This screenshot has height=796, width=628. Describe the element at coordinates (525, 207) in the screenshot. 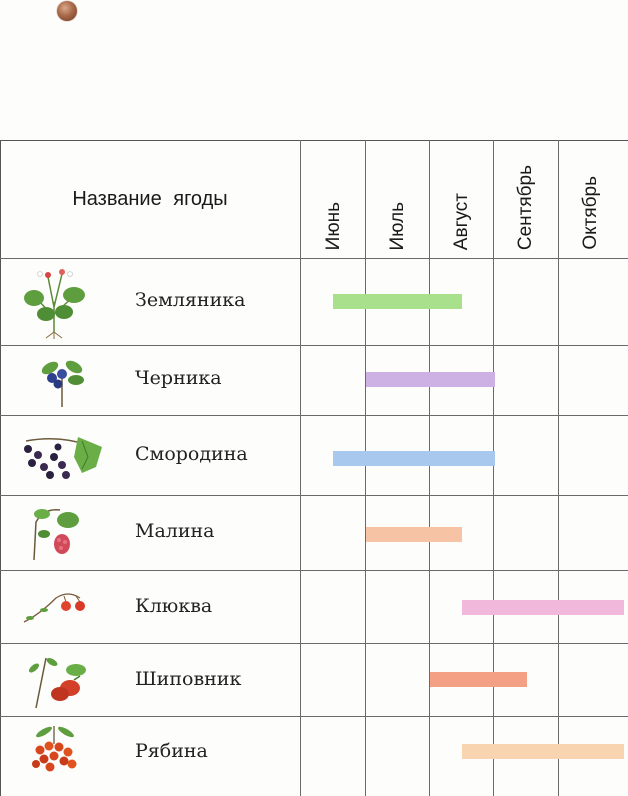

I see `month-label: Сентябрь` at that location.